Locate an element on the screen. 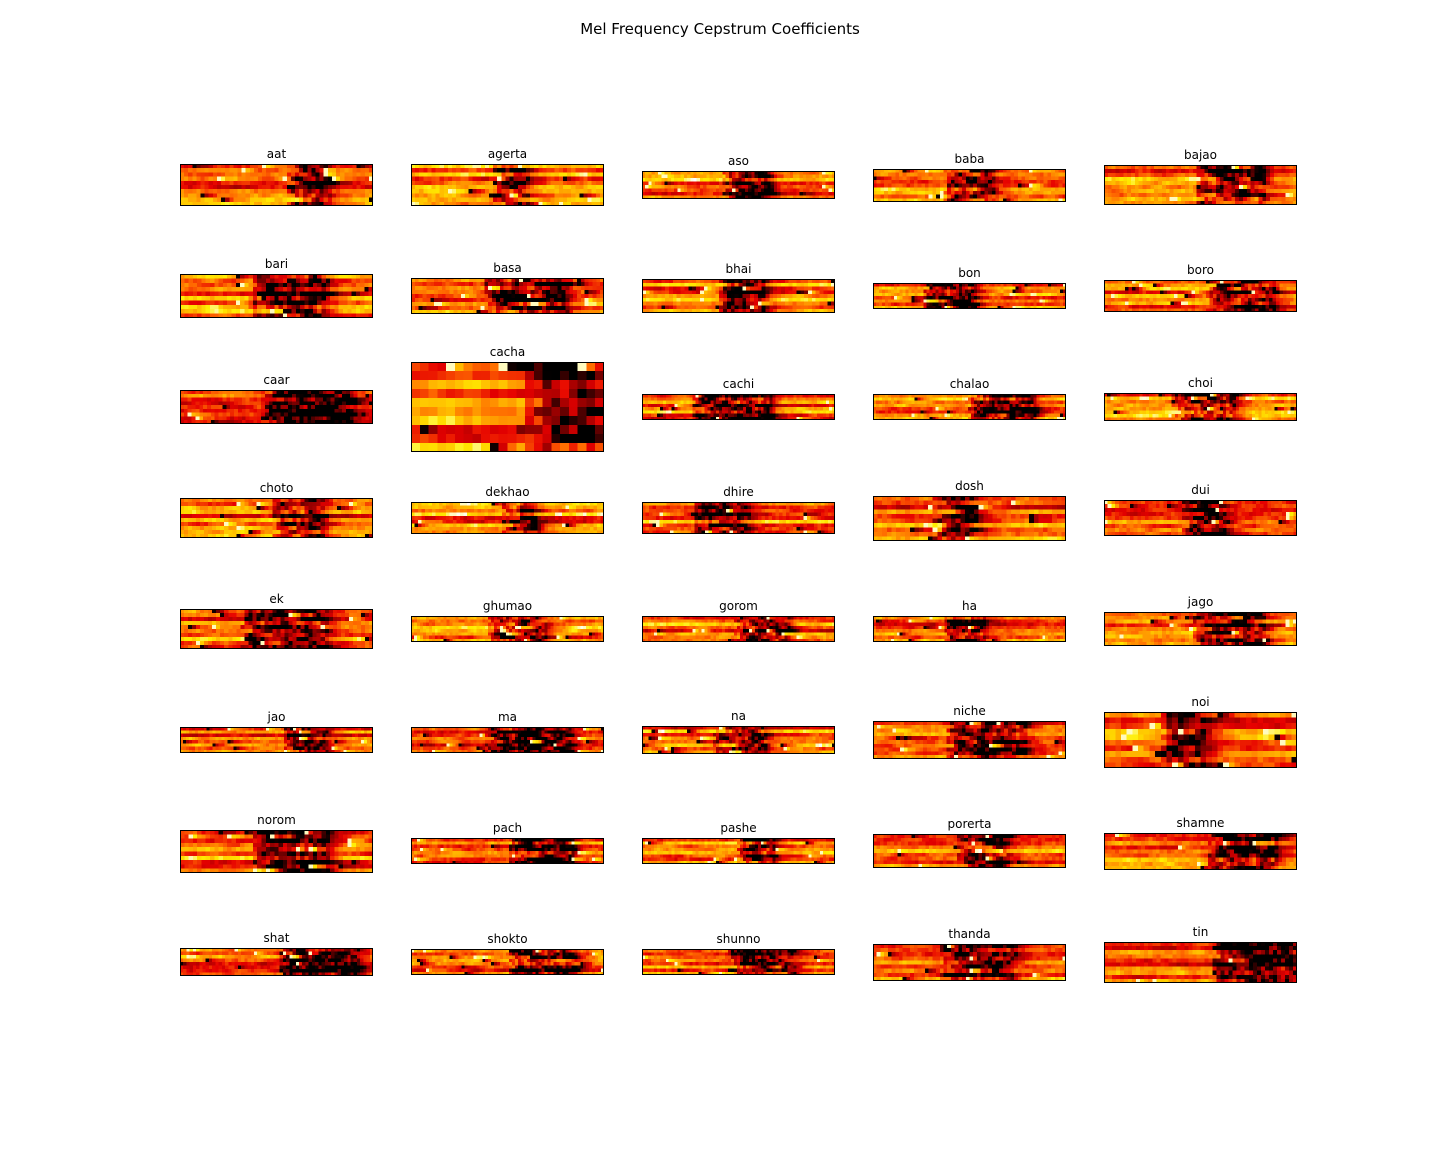  panel-title: aat is located at coordinates (276, 154).